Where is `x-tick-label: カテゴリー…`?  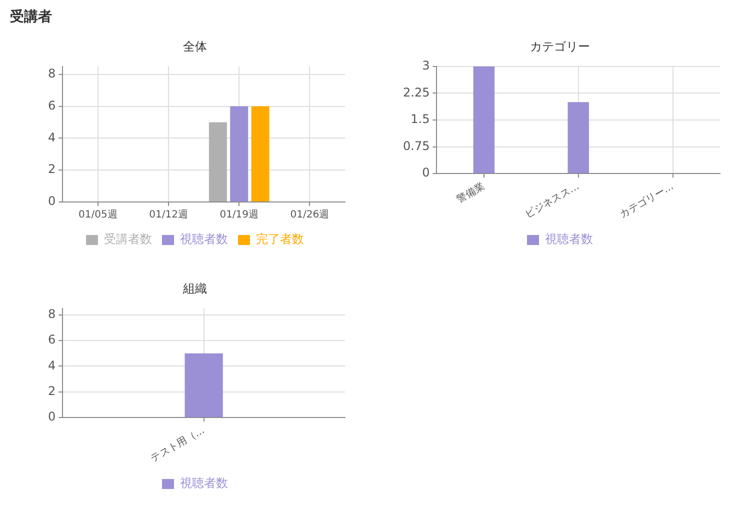
x-tick-label: カテゴリー… is located at coordinates (647, 200).